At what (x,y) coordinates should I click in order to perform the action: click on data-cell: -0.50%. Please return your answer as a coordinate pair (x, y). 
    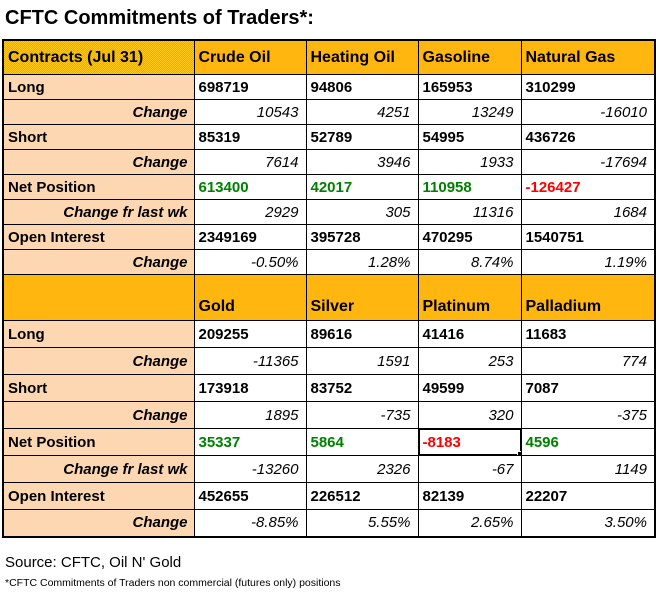
    Looking at the image, I should click on (250, 262).